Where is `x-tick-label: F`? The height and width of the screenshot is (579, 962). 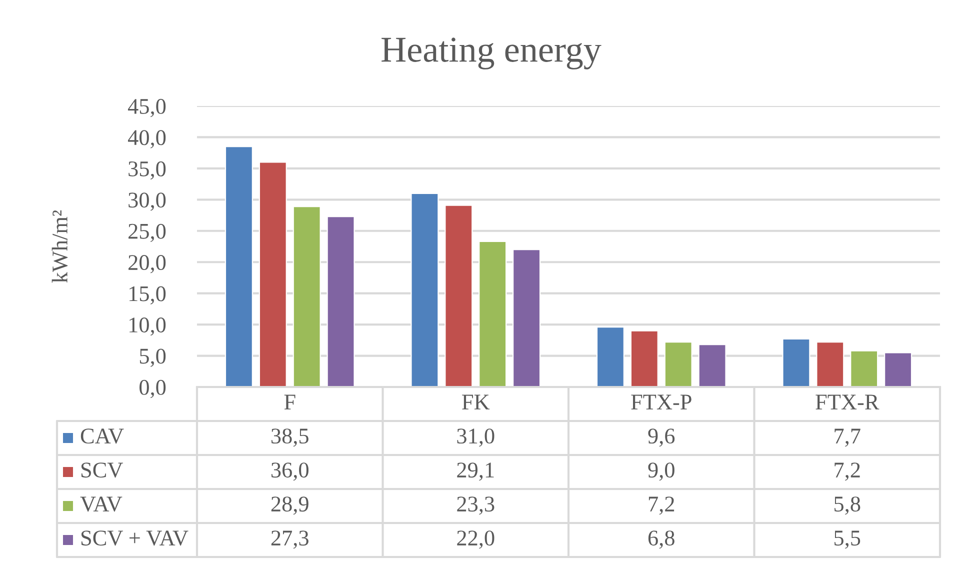 x-tick-label: F is located at coordinates (290, 402).